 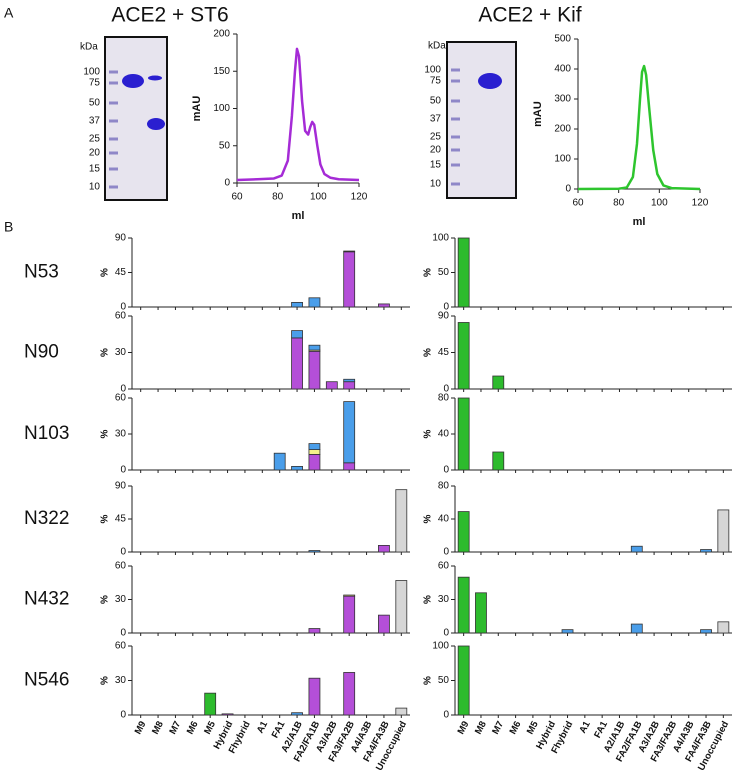 I want to click on gel-marker-label: 75, so click(x=95, y=83).